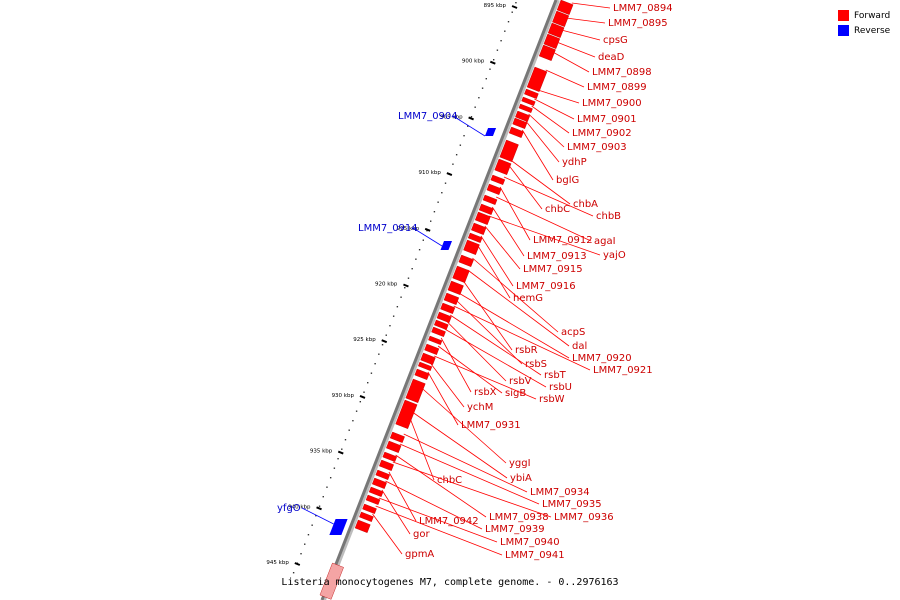 Image resolution: width=900 pixels, height=600 pixels. Describe the element at coordinates (515, 529) in the screenshot. I see `forward-gene-label: LMM7_0939` at that location.